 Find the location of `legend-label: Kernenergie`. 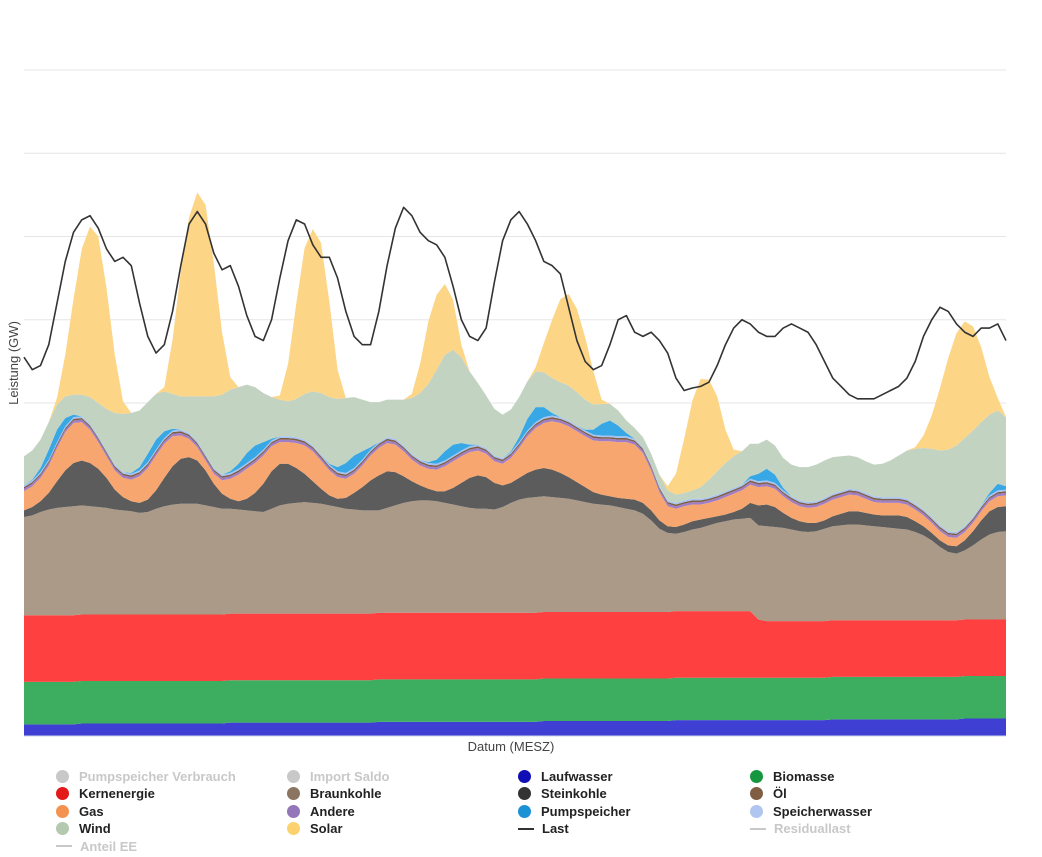

legend-label: Kernenergie is located at coordinates (117, 793).